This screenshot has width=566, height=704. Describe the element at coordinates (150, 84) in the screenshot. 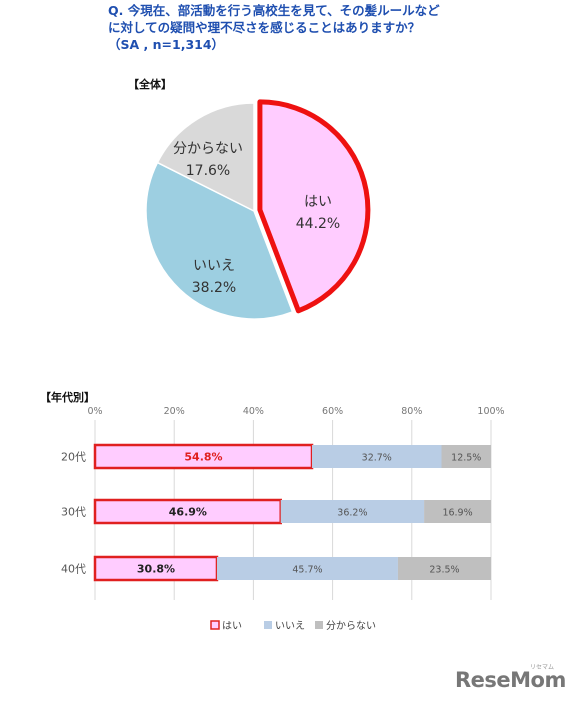

I see `pie-chart-title: 【全体】` at that location.